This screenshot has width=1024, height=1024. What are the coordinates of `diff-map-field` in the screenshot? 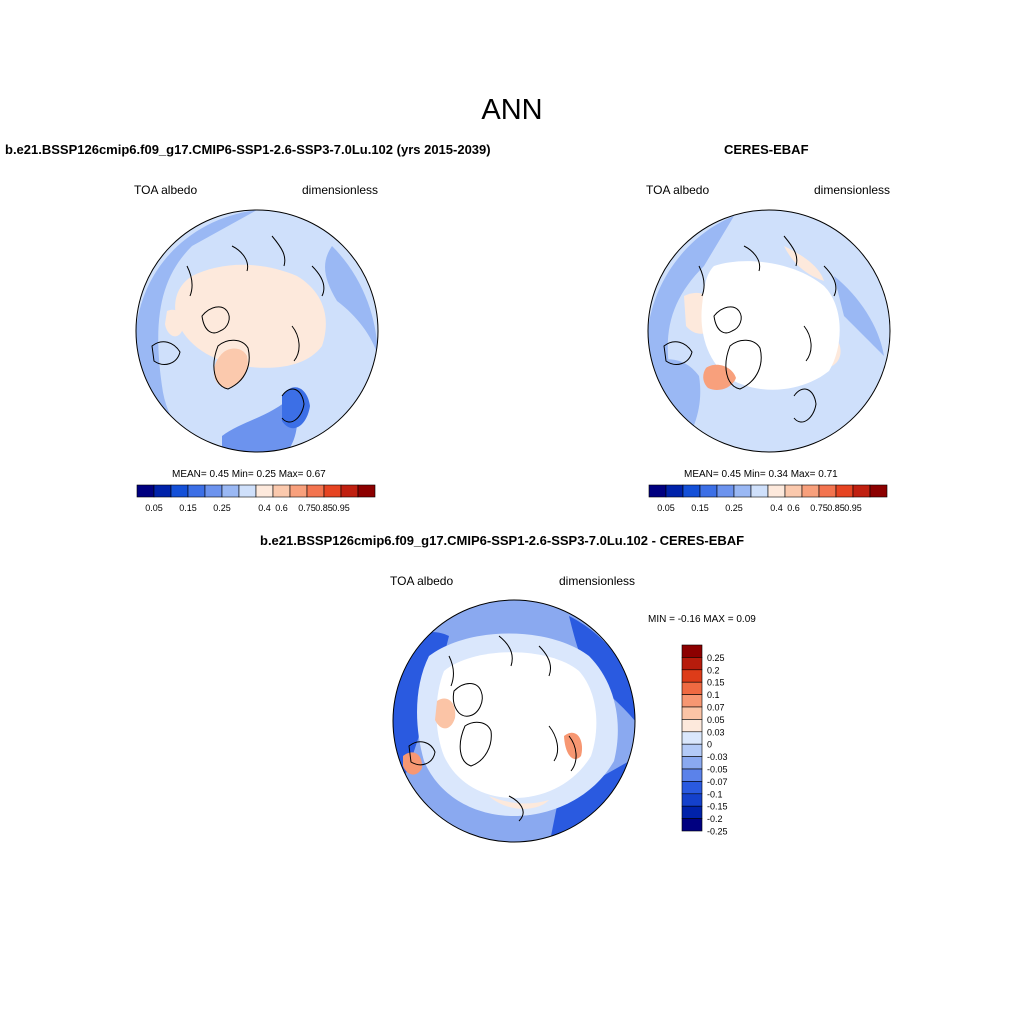 It's located at (514, 729).